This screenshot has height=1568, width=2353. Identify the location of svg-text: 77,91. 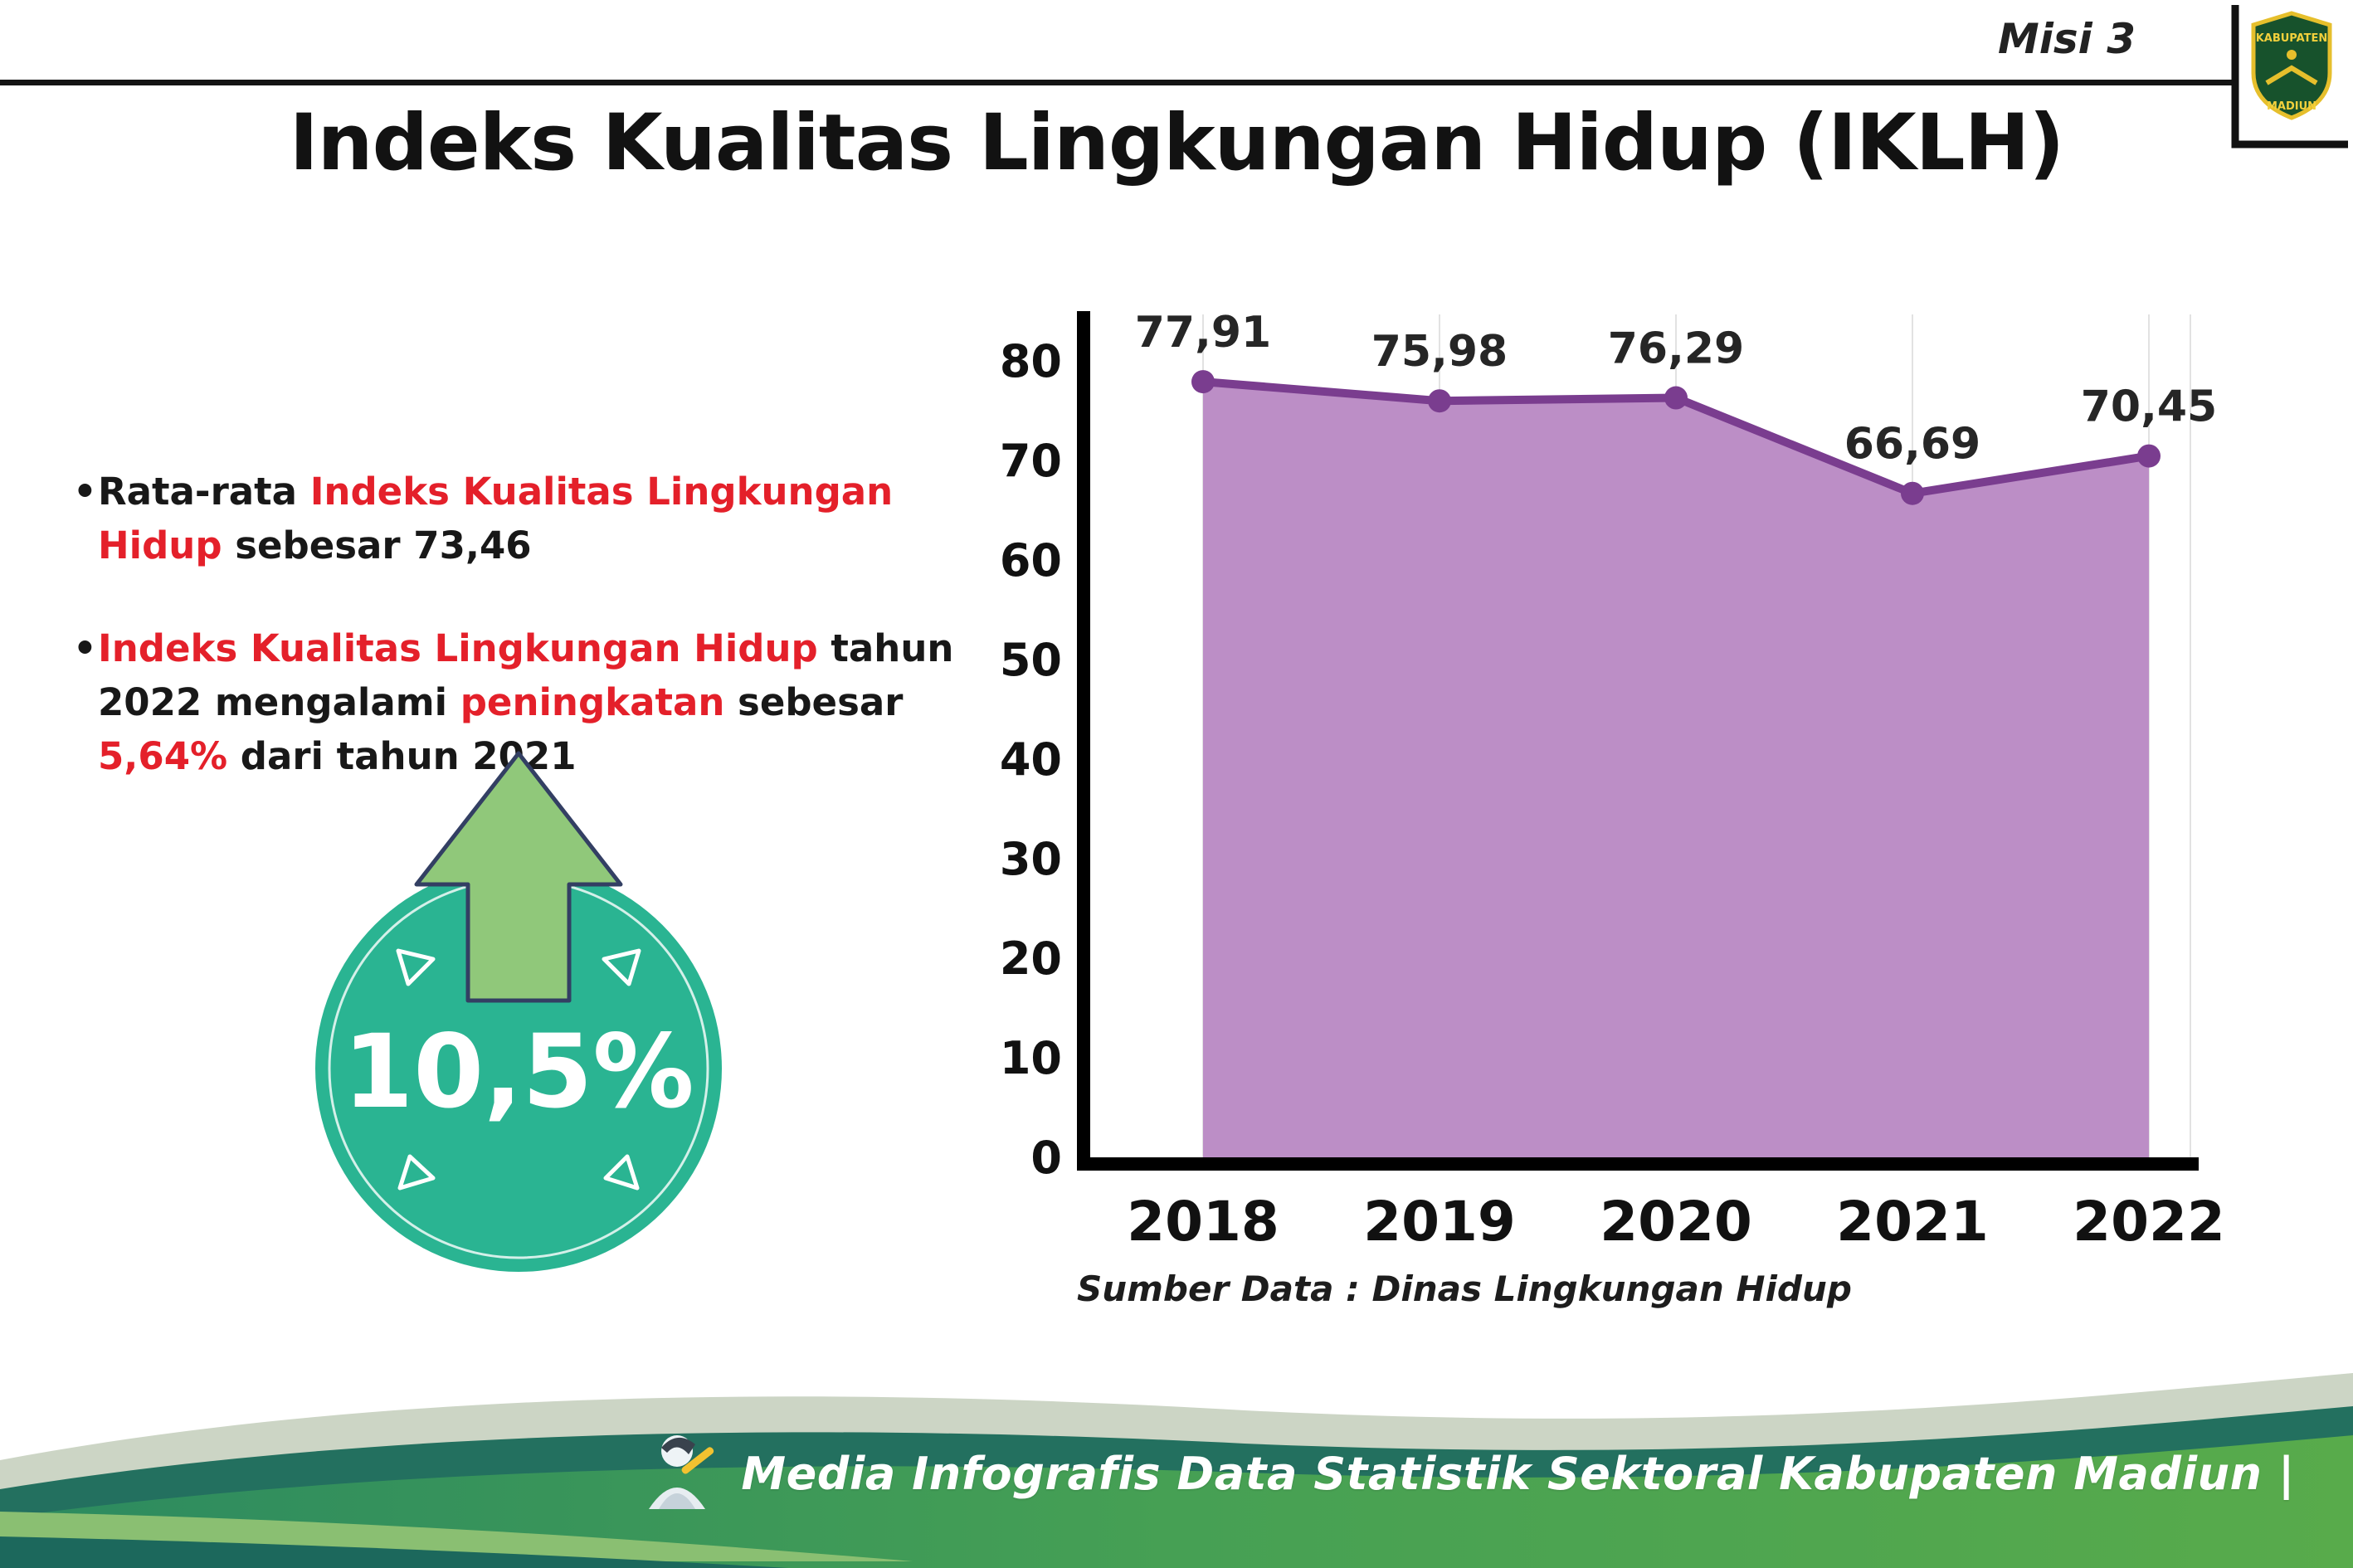
(1203, 333).